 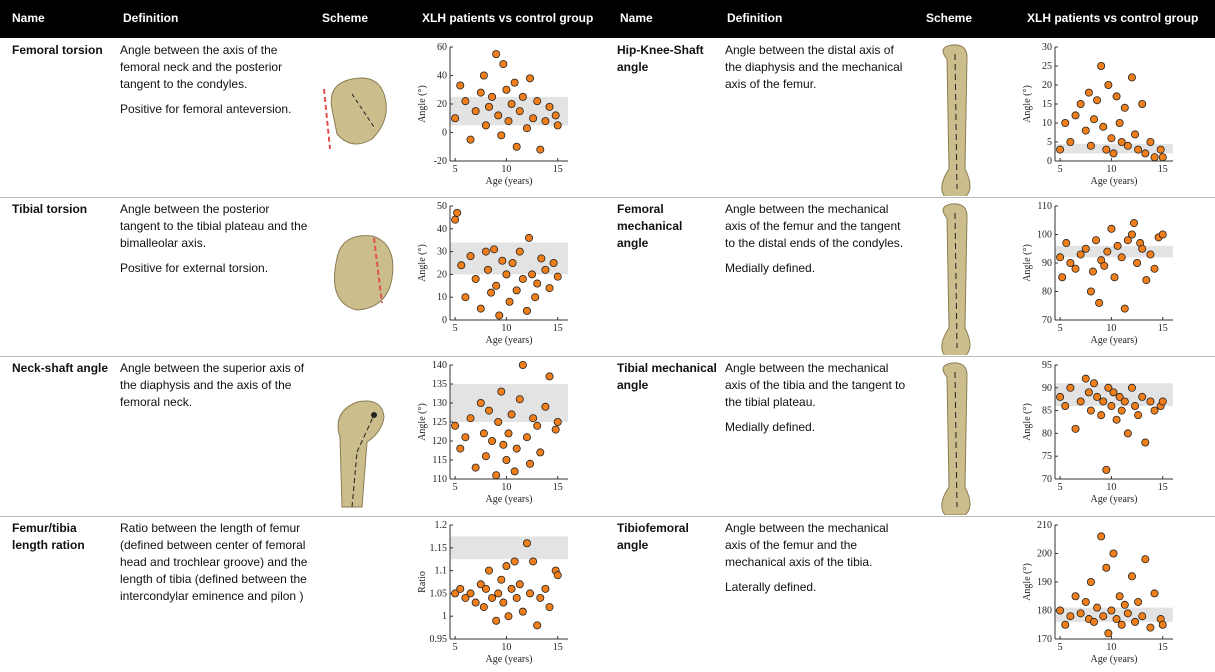 What do you see at coordinates (439, 479) in the screenshot?
I see `y-tick-label: 110` at bounding box center [439, 479].